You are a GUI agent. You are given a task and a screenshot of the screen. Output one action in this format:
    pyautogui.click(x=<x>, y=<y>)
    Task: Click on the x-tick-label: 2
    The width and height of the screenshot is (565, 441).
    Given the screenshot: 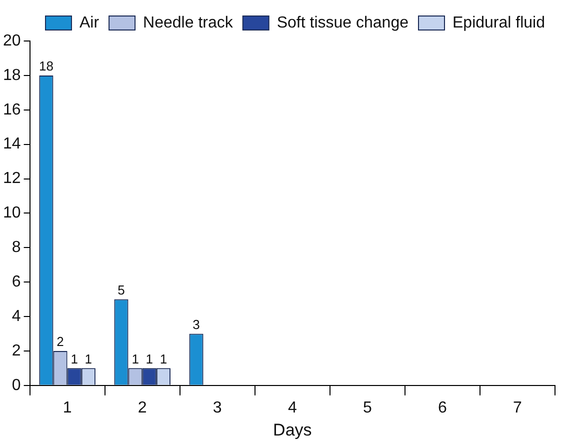 What is the action you would take?
    pyautogui.click(x=142, y=407)
    